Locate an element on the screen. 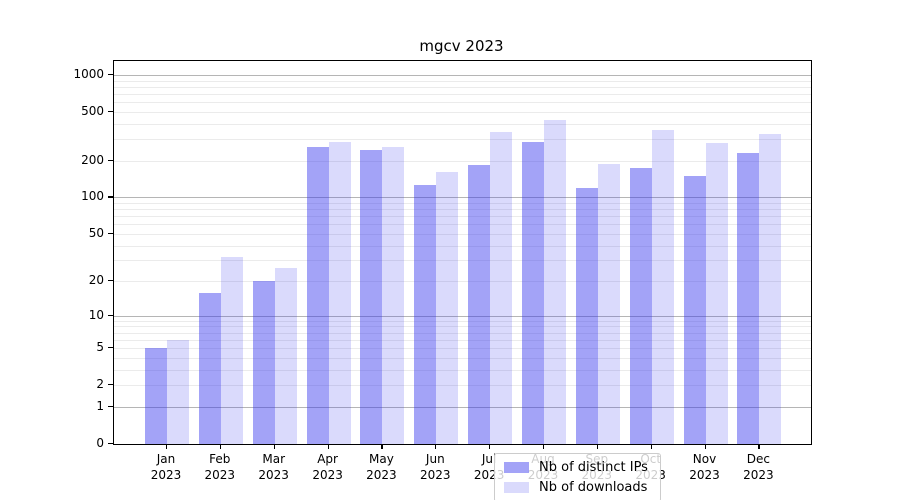 The height and width of the screenshot is (500, 900). bar-downloads-jun is located at coordinates (447, 307).